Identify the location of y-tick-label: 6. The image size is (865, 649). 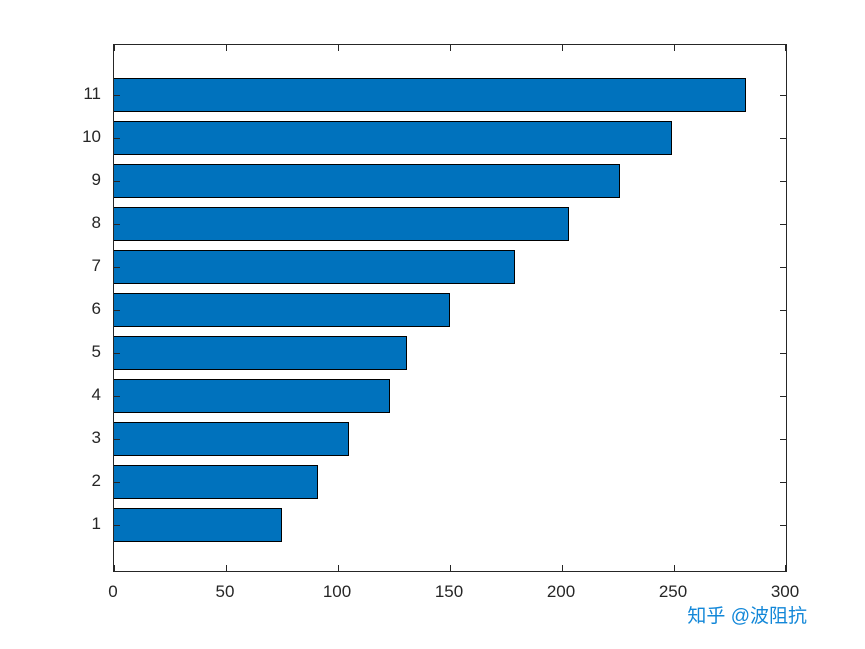
(96, 308).